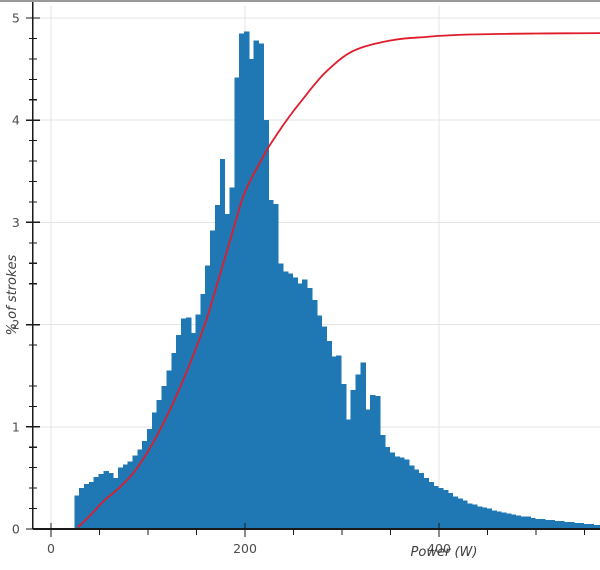 This screenshot has width=600, height=570. What do you see at coordinates (245, 548) in the screenshot?
I see `x-axis-tick-label: 200` at bounding box center [245, 548].